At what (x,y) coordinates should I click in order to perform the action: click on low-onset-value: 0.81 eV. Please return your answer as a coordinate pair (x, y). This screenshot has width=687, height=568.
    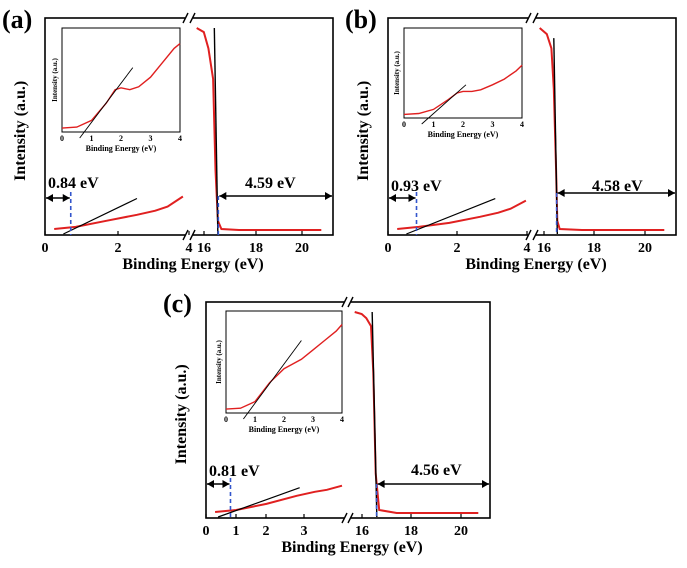
    Looking at the image, I should click on (234, 471).